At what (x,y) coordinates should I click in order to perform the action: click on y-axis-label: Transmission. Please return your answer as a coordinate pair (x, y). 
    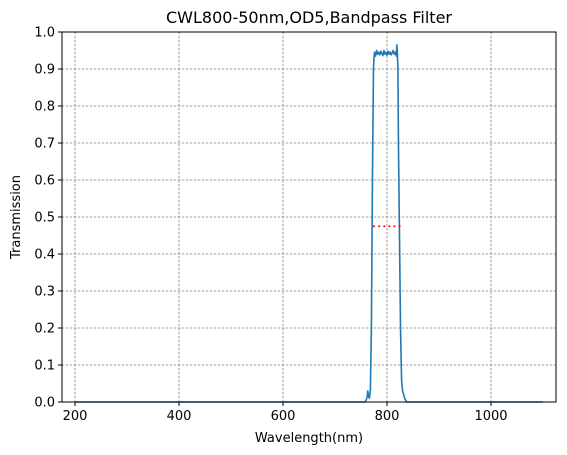
    Looking at the image, I should click on (16, 217).